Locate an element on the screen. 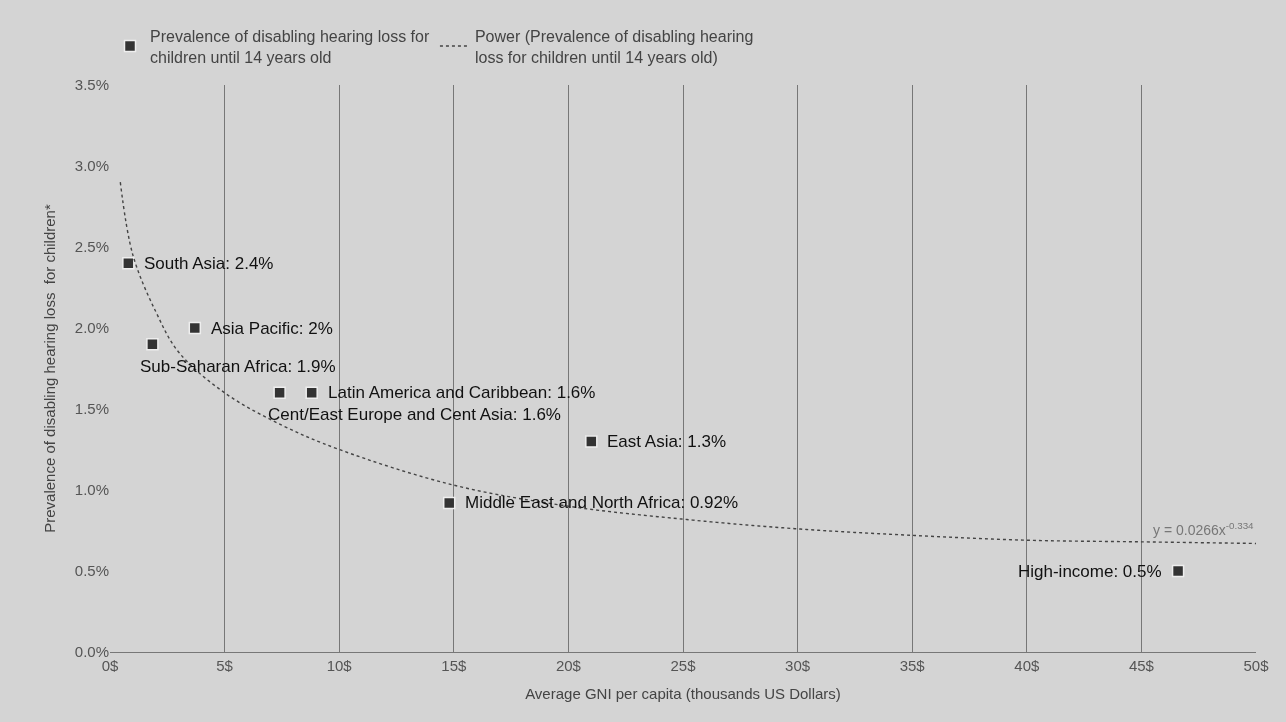  x-tick-label: 15$ is located at coordinates (454, 665).